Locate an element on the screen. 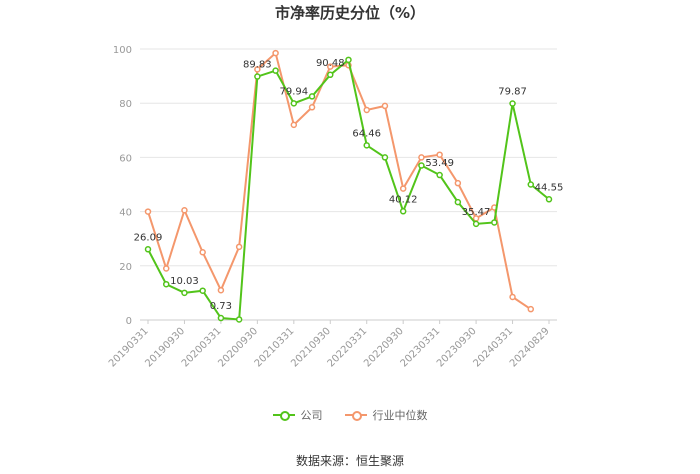 Image resolution: width=700 pixels, height=474 pixels. y-tick-label: 80 is located at coordinates (125, 104).